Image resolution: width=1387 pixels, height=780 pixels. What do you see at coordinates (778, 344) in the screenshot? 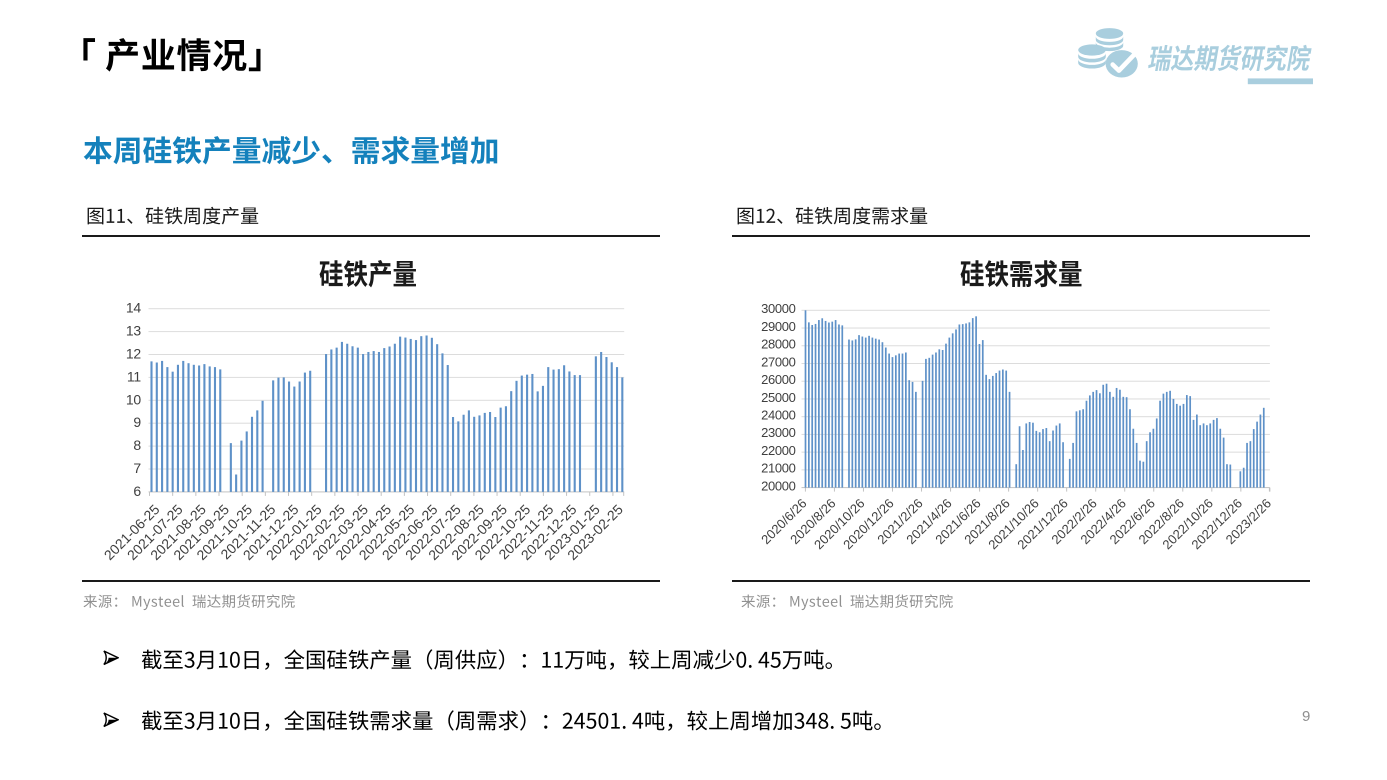
I see `svg-text: 28000` at bounding box center [778, 344].